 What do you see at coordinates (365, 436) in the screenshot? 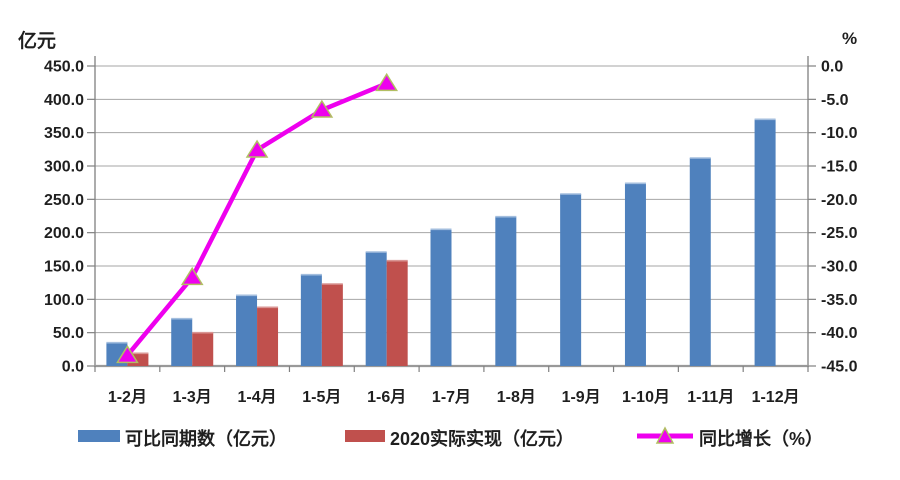
I see `legend-swatch-actual-bar` at bounding box center [365, 436].